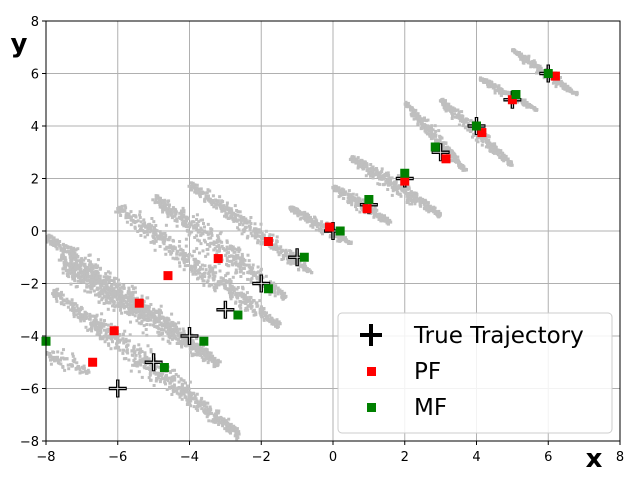 This screenshot has height=480, width=640. Describe the element at coordinates (330, 453) in the screenshot. I see `x-tick-labels: −8 −6 −4 −2 0 2 4 6 8` at that location.